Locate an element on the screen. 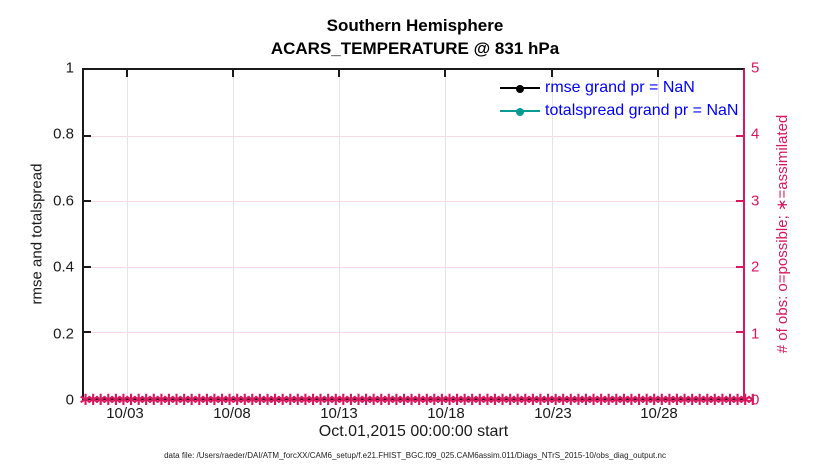 The height and width of the screenshot is (470, 830). rmse-line-sample is located at coordinates (520, 88).